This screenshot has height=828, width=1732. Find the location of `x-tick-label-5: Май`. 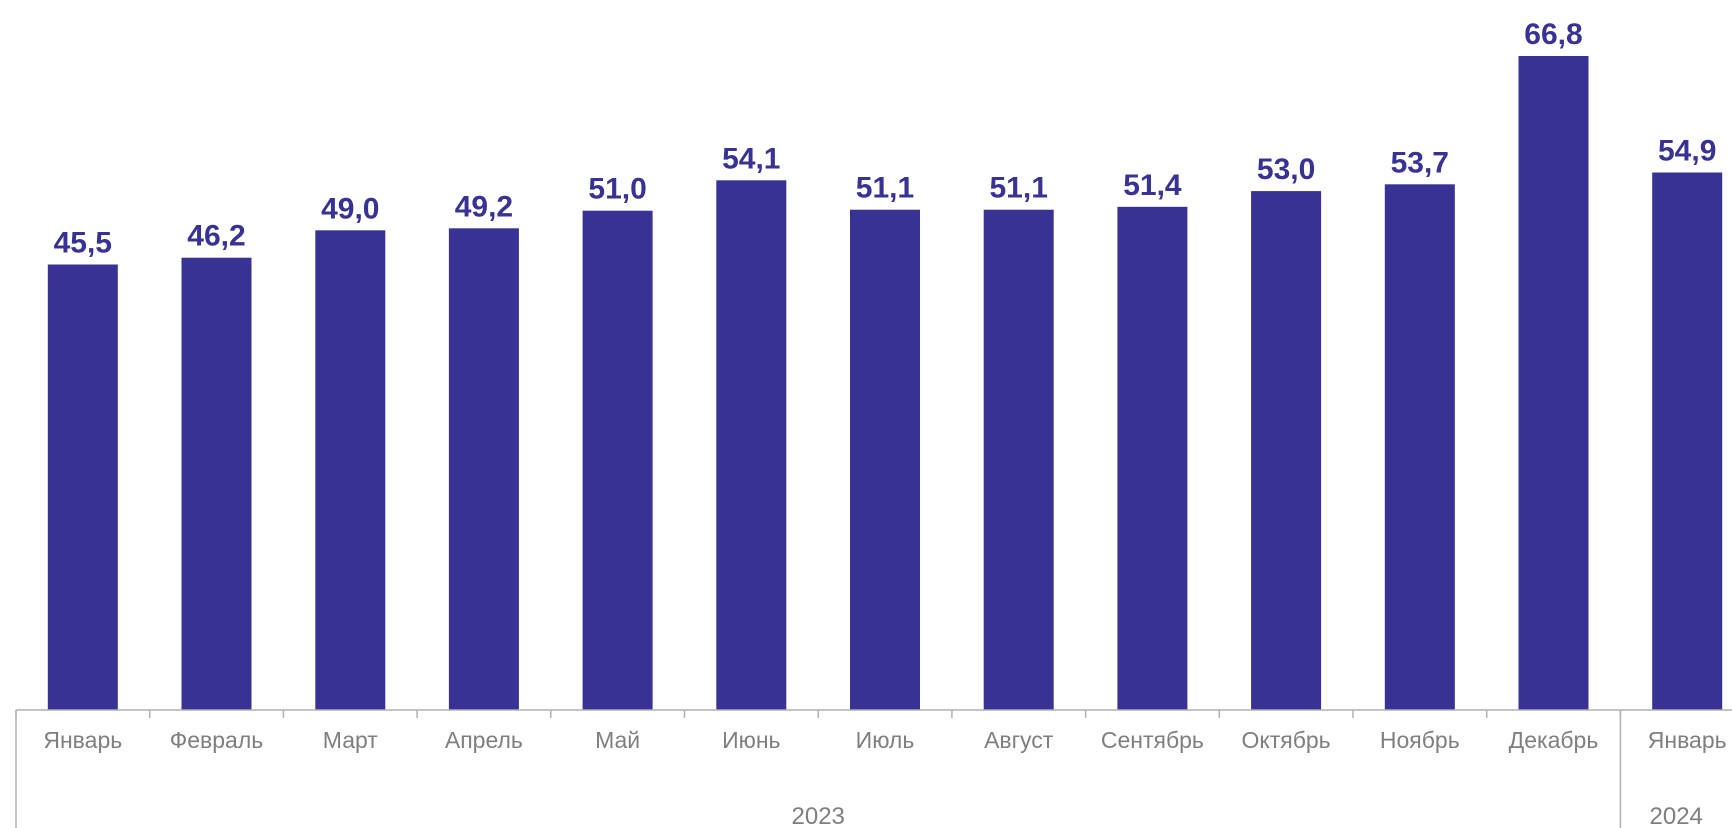

x-tick-label-5: Май is located at coordinates (617, 740).